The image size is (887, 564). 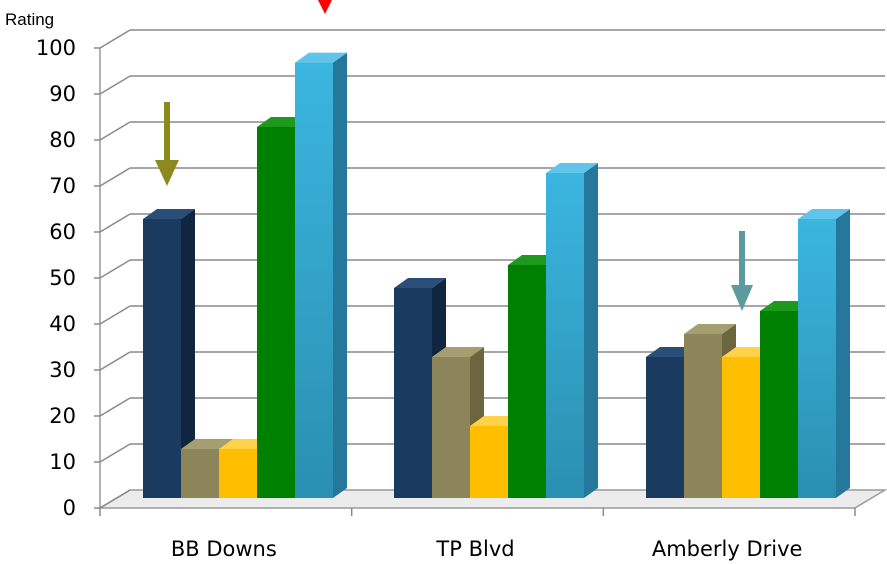 What do you see at coordinates (62, 140) in the screenshot?
I see `y-tick-label: 80` at bounding box center [62, 140].